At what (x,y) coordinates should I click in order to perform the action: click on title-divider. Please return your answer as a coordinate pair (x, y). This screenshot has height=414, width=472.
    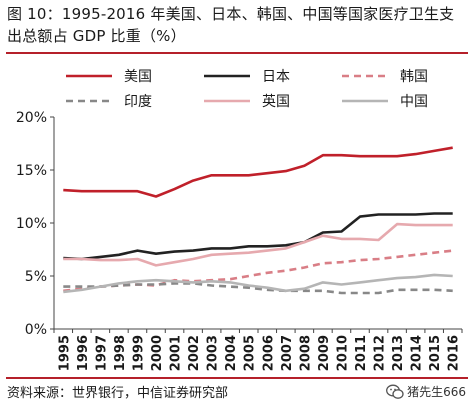
    Looking at the image, I should click on (237, 53).